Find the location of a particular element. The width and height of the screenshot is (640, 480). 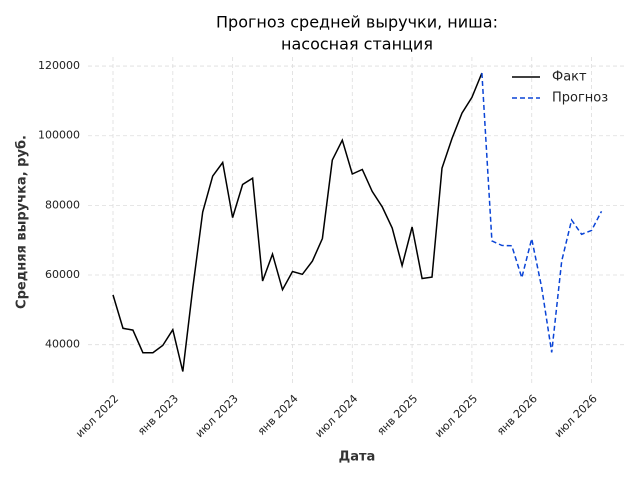

x-tick-label: янв 2024 is located at coordinates (278, 415).